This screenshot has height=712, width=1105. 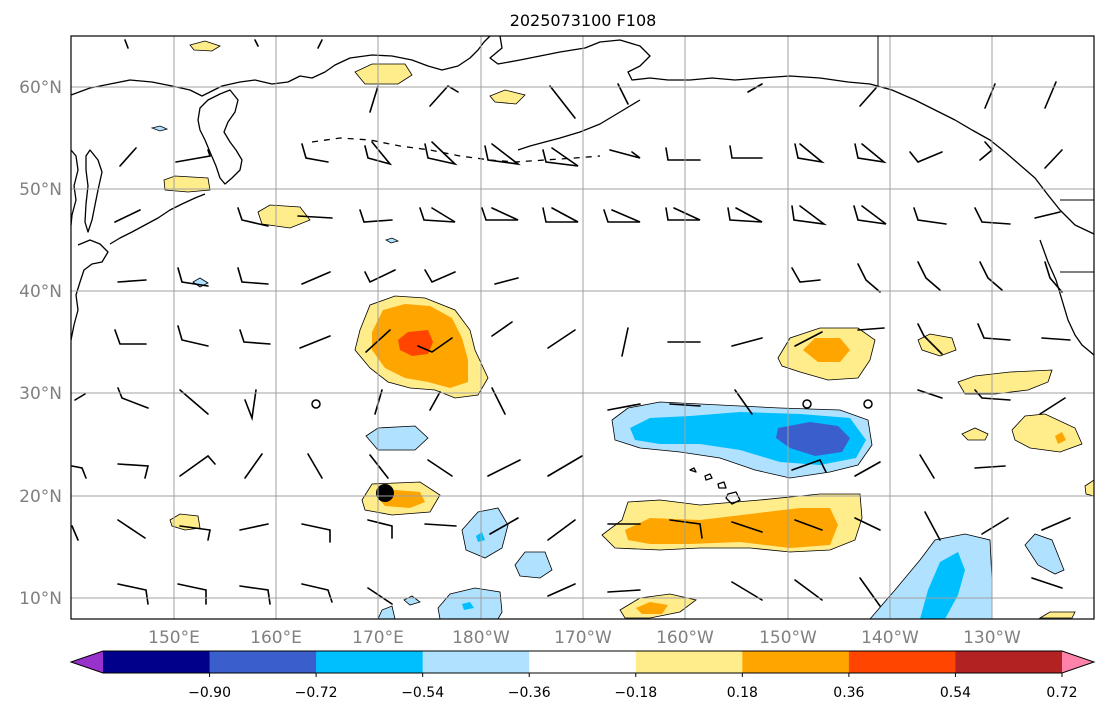 I want to click on colorbar-extend-high, so click(x=1078, y=662).